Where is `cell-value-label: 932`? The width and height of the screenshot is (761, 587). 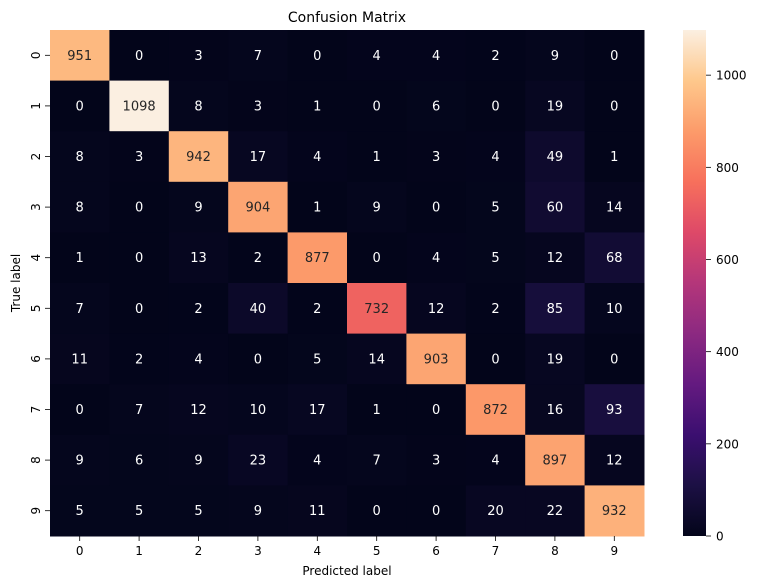 cell-value-label: 932 is located at coordinates (614, 511).